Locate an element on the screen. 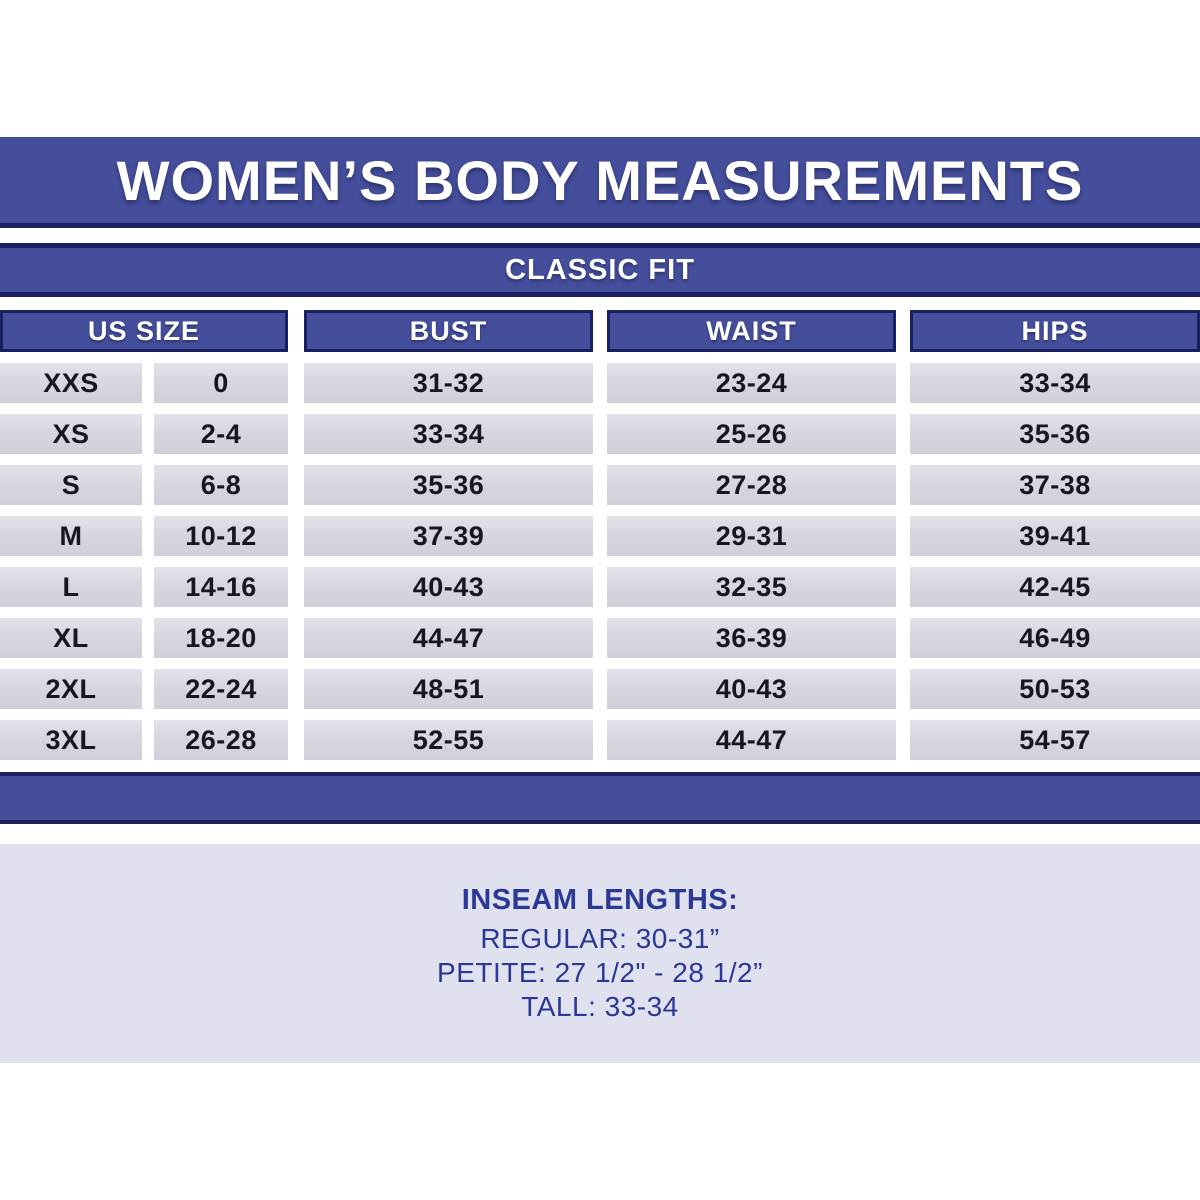 This screenshot has height=1200, width=1200. bust-cell: 52-55 is located at coordinates (448, 740).